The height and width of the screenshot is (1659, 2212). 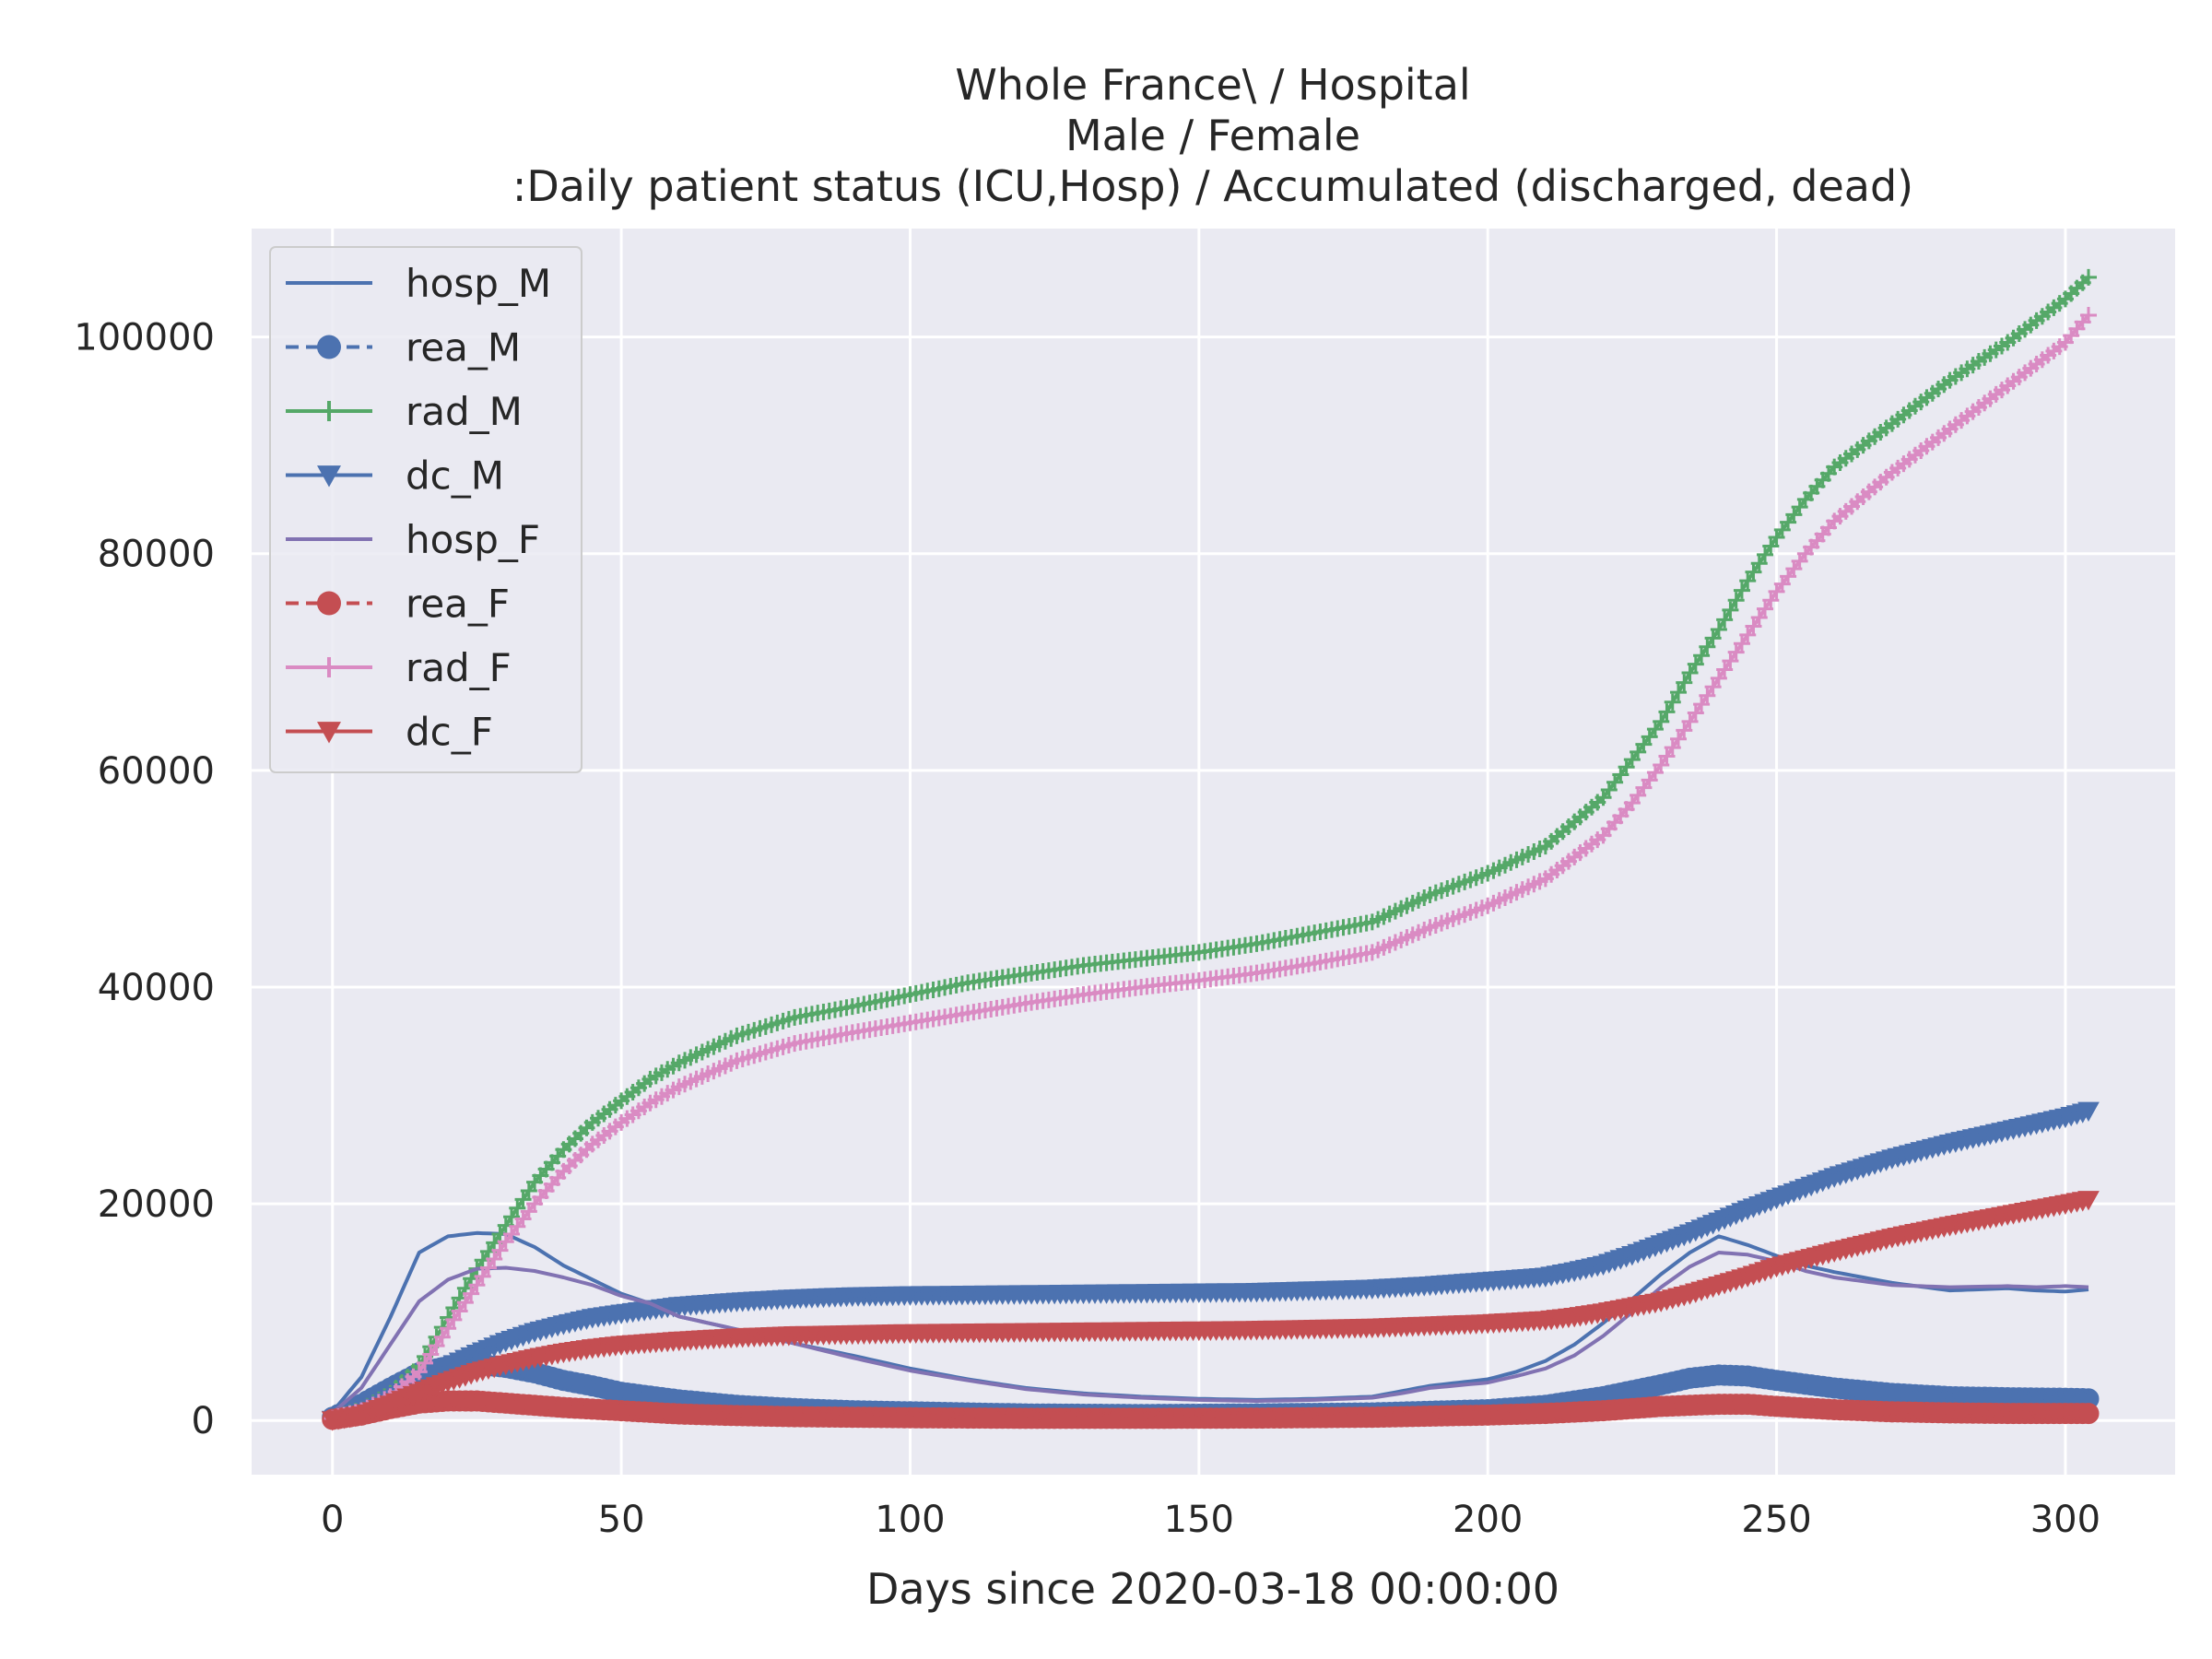 I want to click on legend-item-rea_M: rea_M, so click(x=403, y=348).